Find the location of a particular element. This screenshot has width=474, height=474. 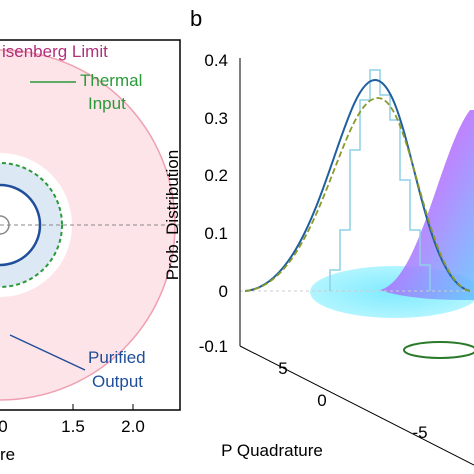

y-tick-label: 0.2 is located at coordinates (216, 175).